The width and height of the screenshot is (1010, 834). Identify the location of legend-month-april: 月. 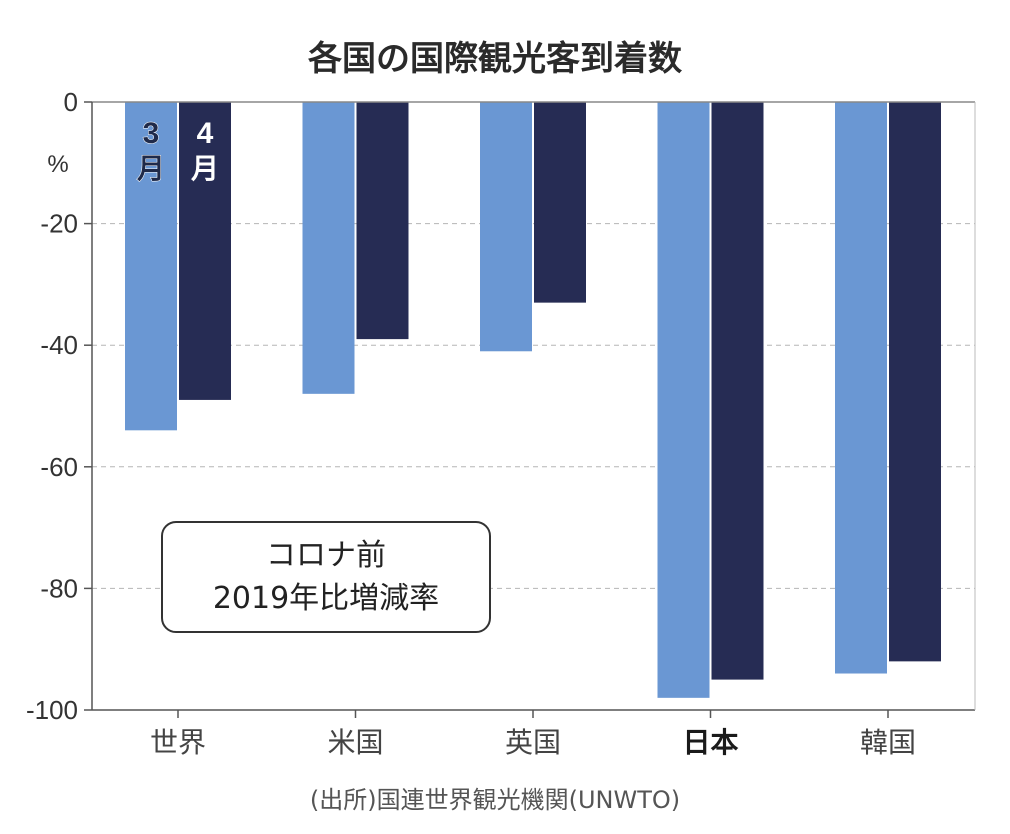
(204, 168).